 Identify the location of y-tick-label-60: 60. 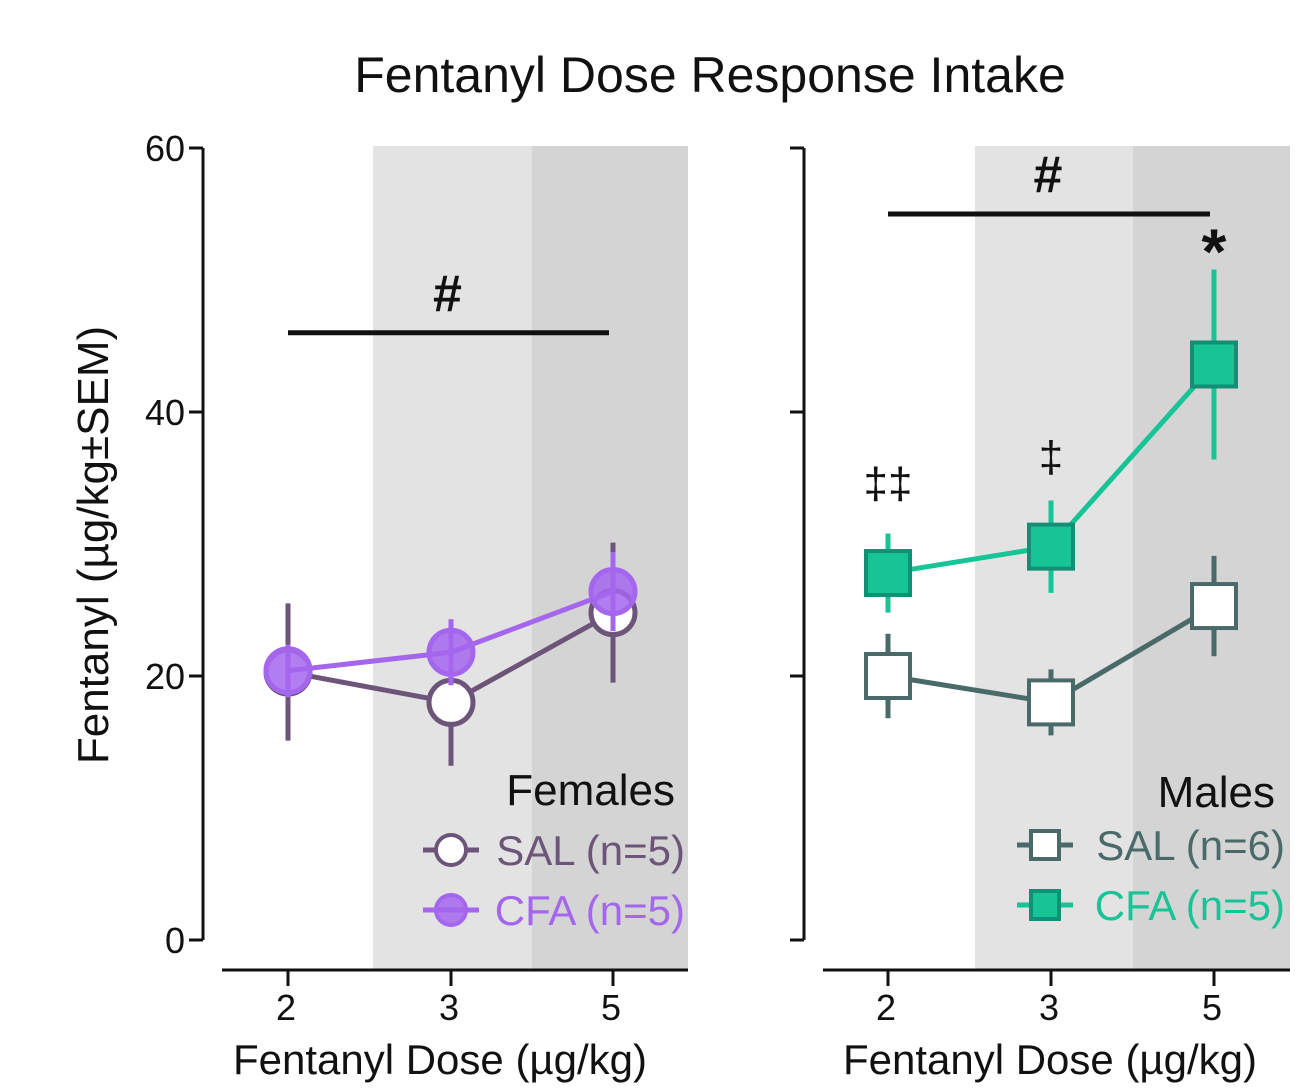
(165, 148).